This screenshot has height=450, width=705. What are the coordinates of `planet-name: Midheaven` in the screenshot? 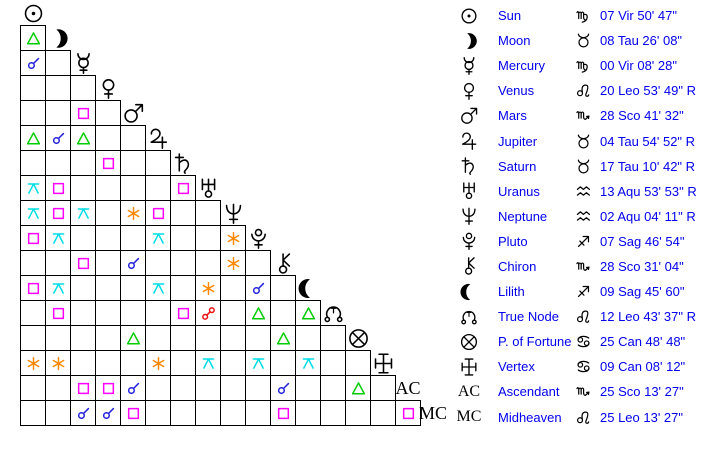 It's located at (530, 417).